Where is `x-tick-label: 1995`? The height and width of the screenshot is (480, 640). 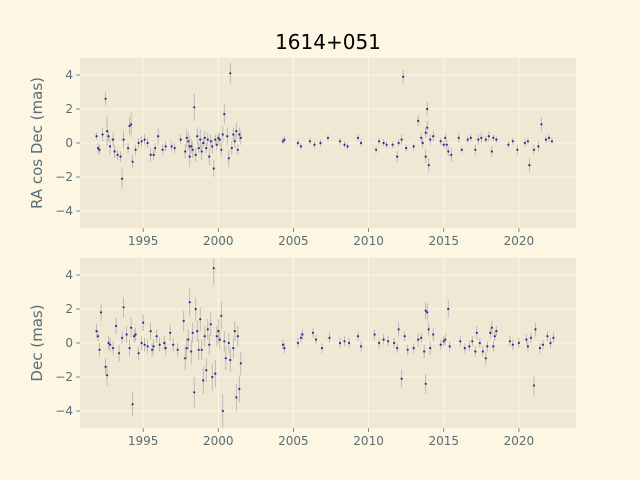
x-tick-label: 1995 is located at coordinates (143, 441).